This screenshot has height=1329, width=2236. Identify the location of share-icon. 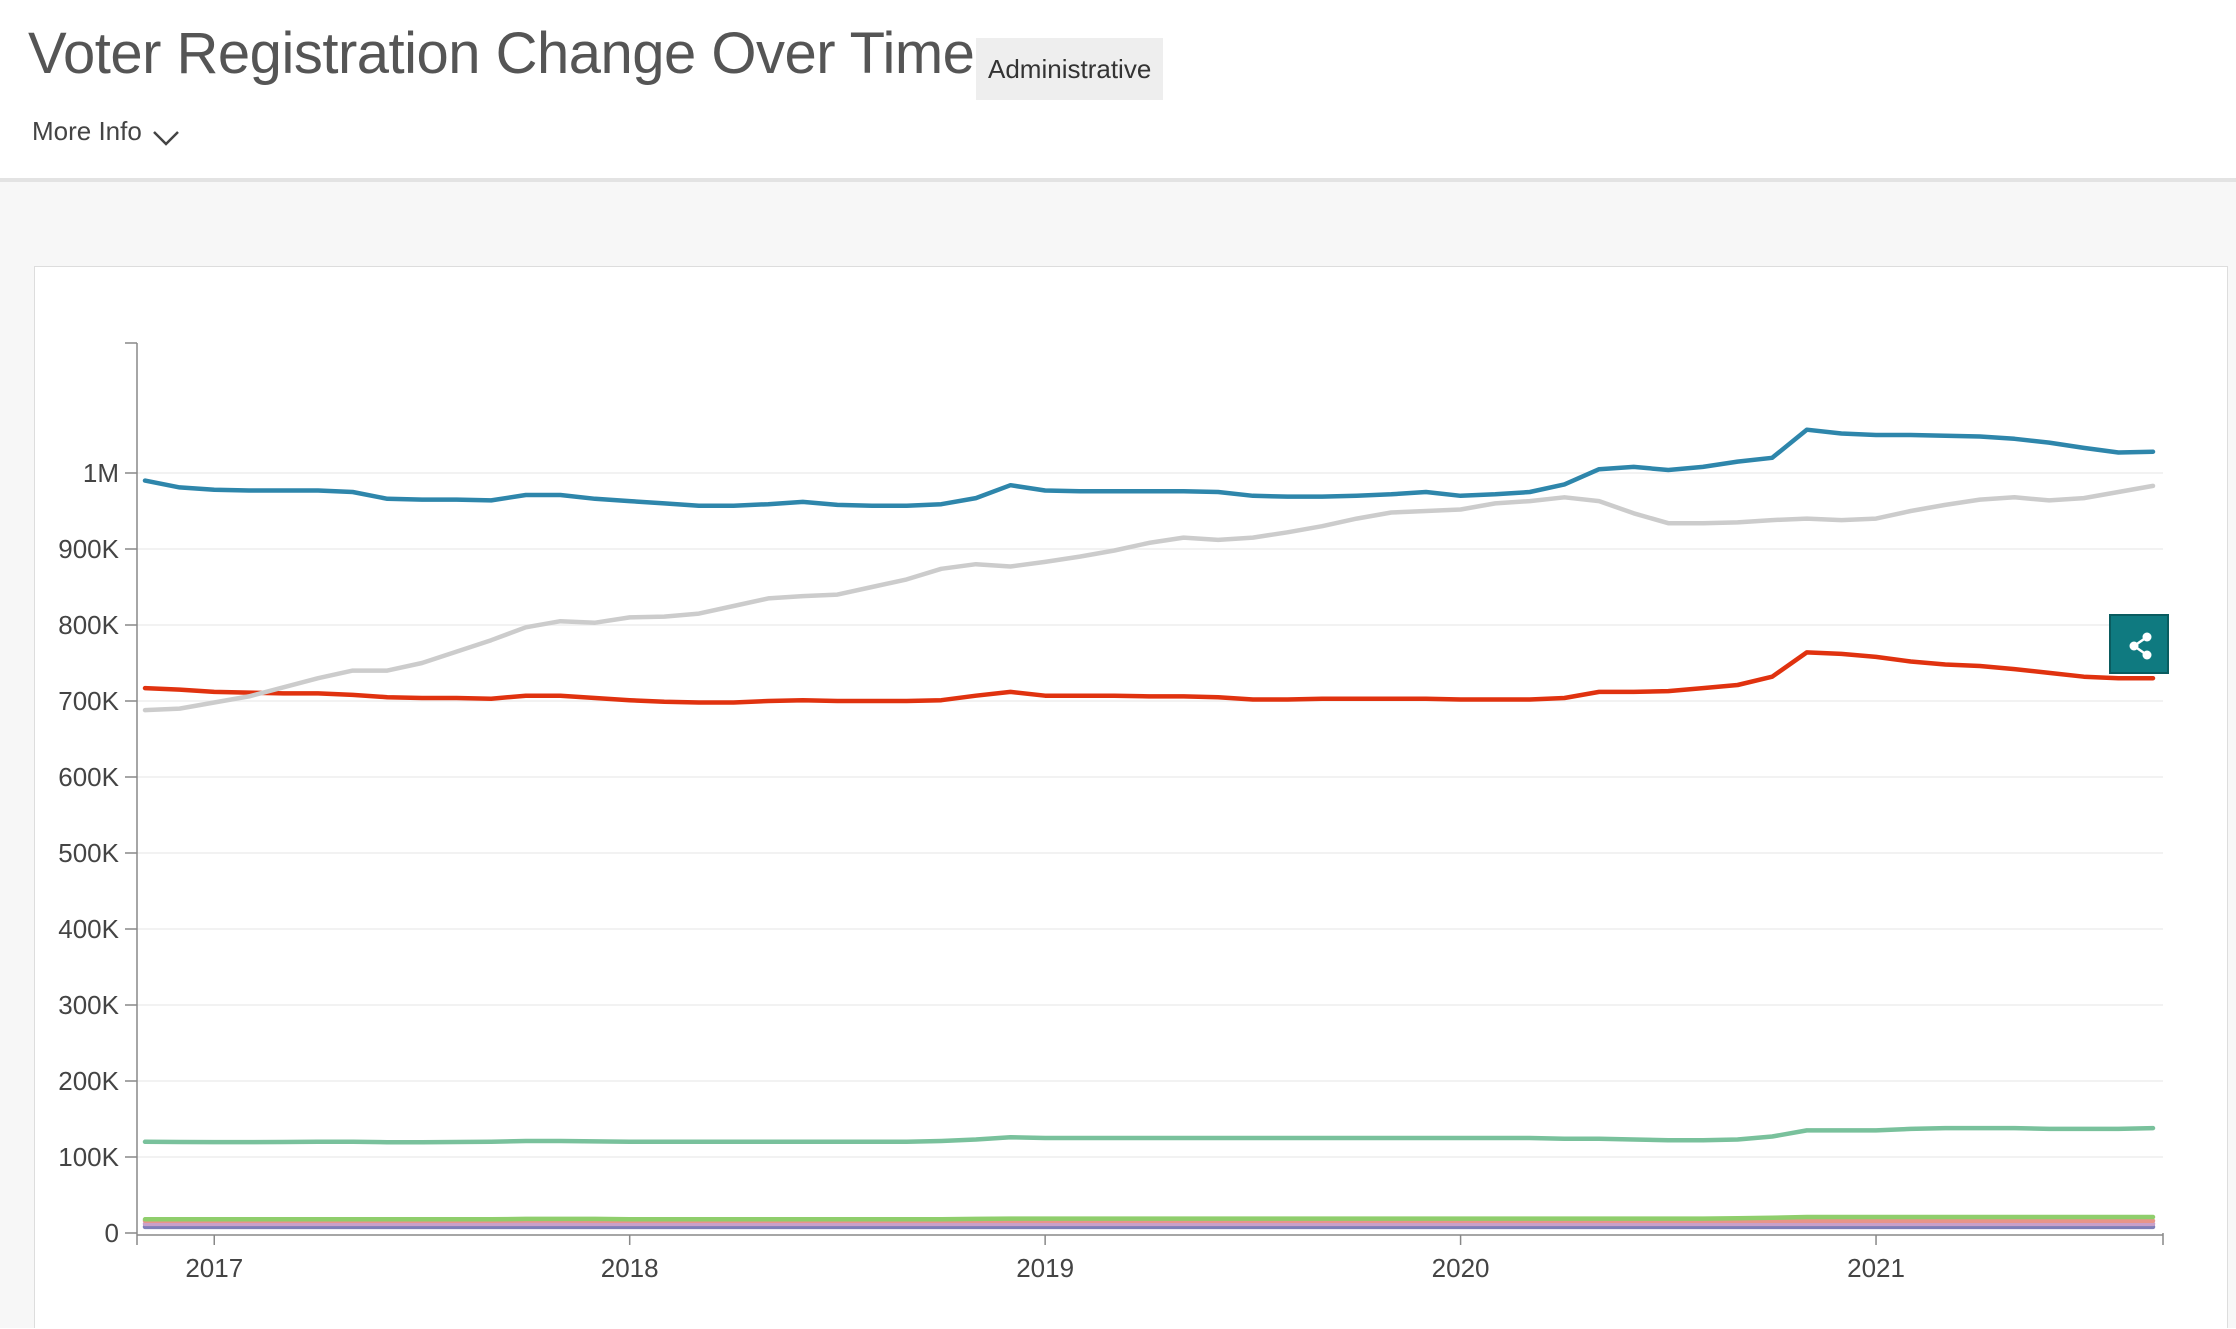
(2141, 646).